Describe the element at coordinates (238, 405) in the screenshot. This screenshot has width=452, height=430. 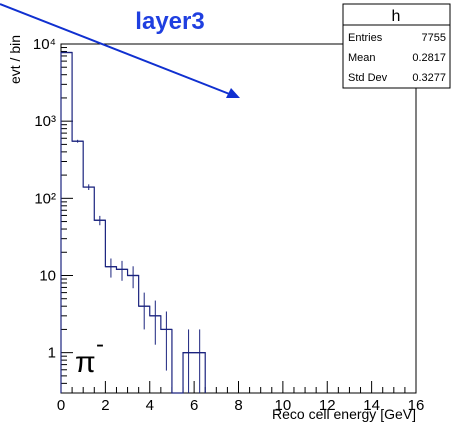
I see `x-tick-label: 8` at that location.